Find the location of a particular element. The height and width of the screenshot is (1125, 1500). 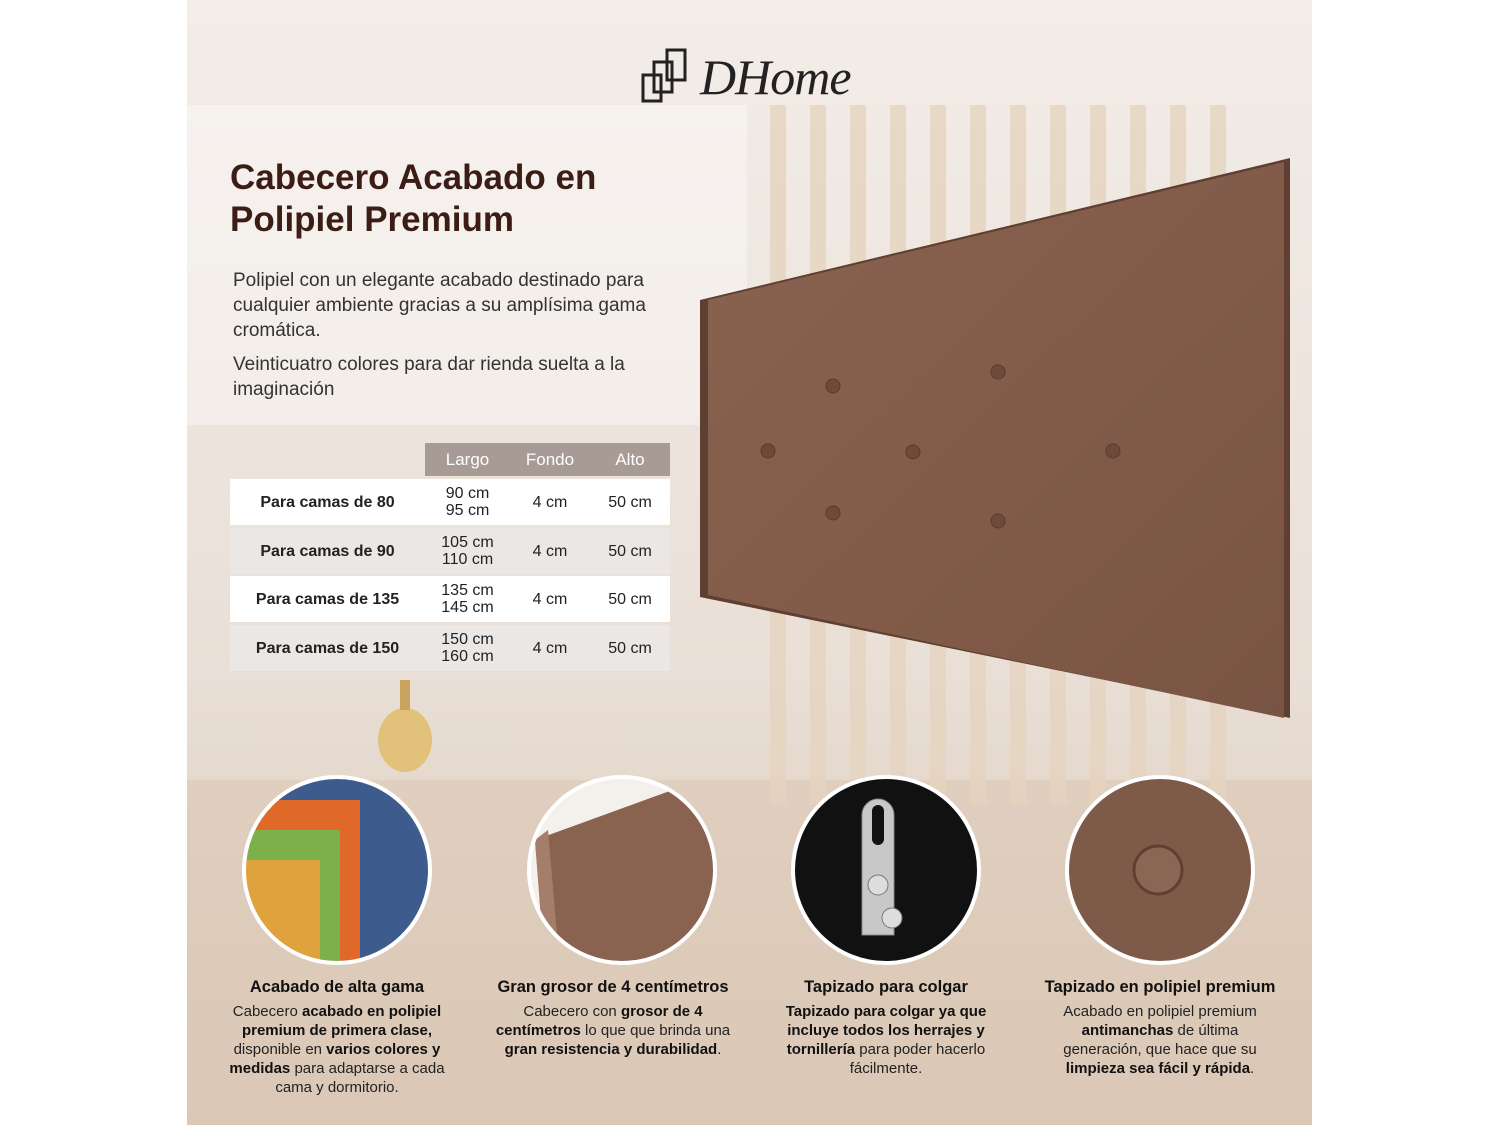

description-segment: de última generación, que hace que su is located at coordinates (1160, 1040).